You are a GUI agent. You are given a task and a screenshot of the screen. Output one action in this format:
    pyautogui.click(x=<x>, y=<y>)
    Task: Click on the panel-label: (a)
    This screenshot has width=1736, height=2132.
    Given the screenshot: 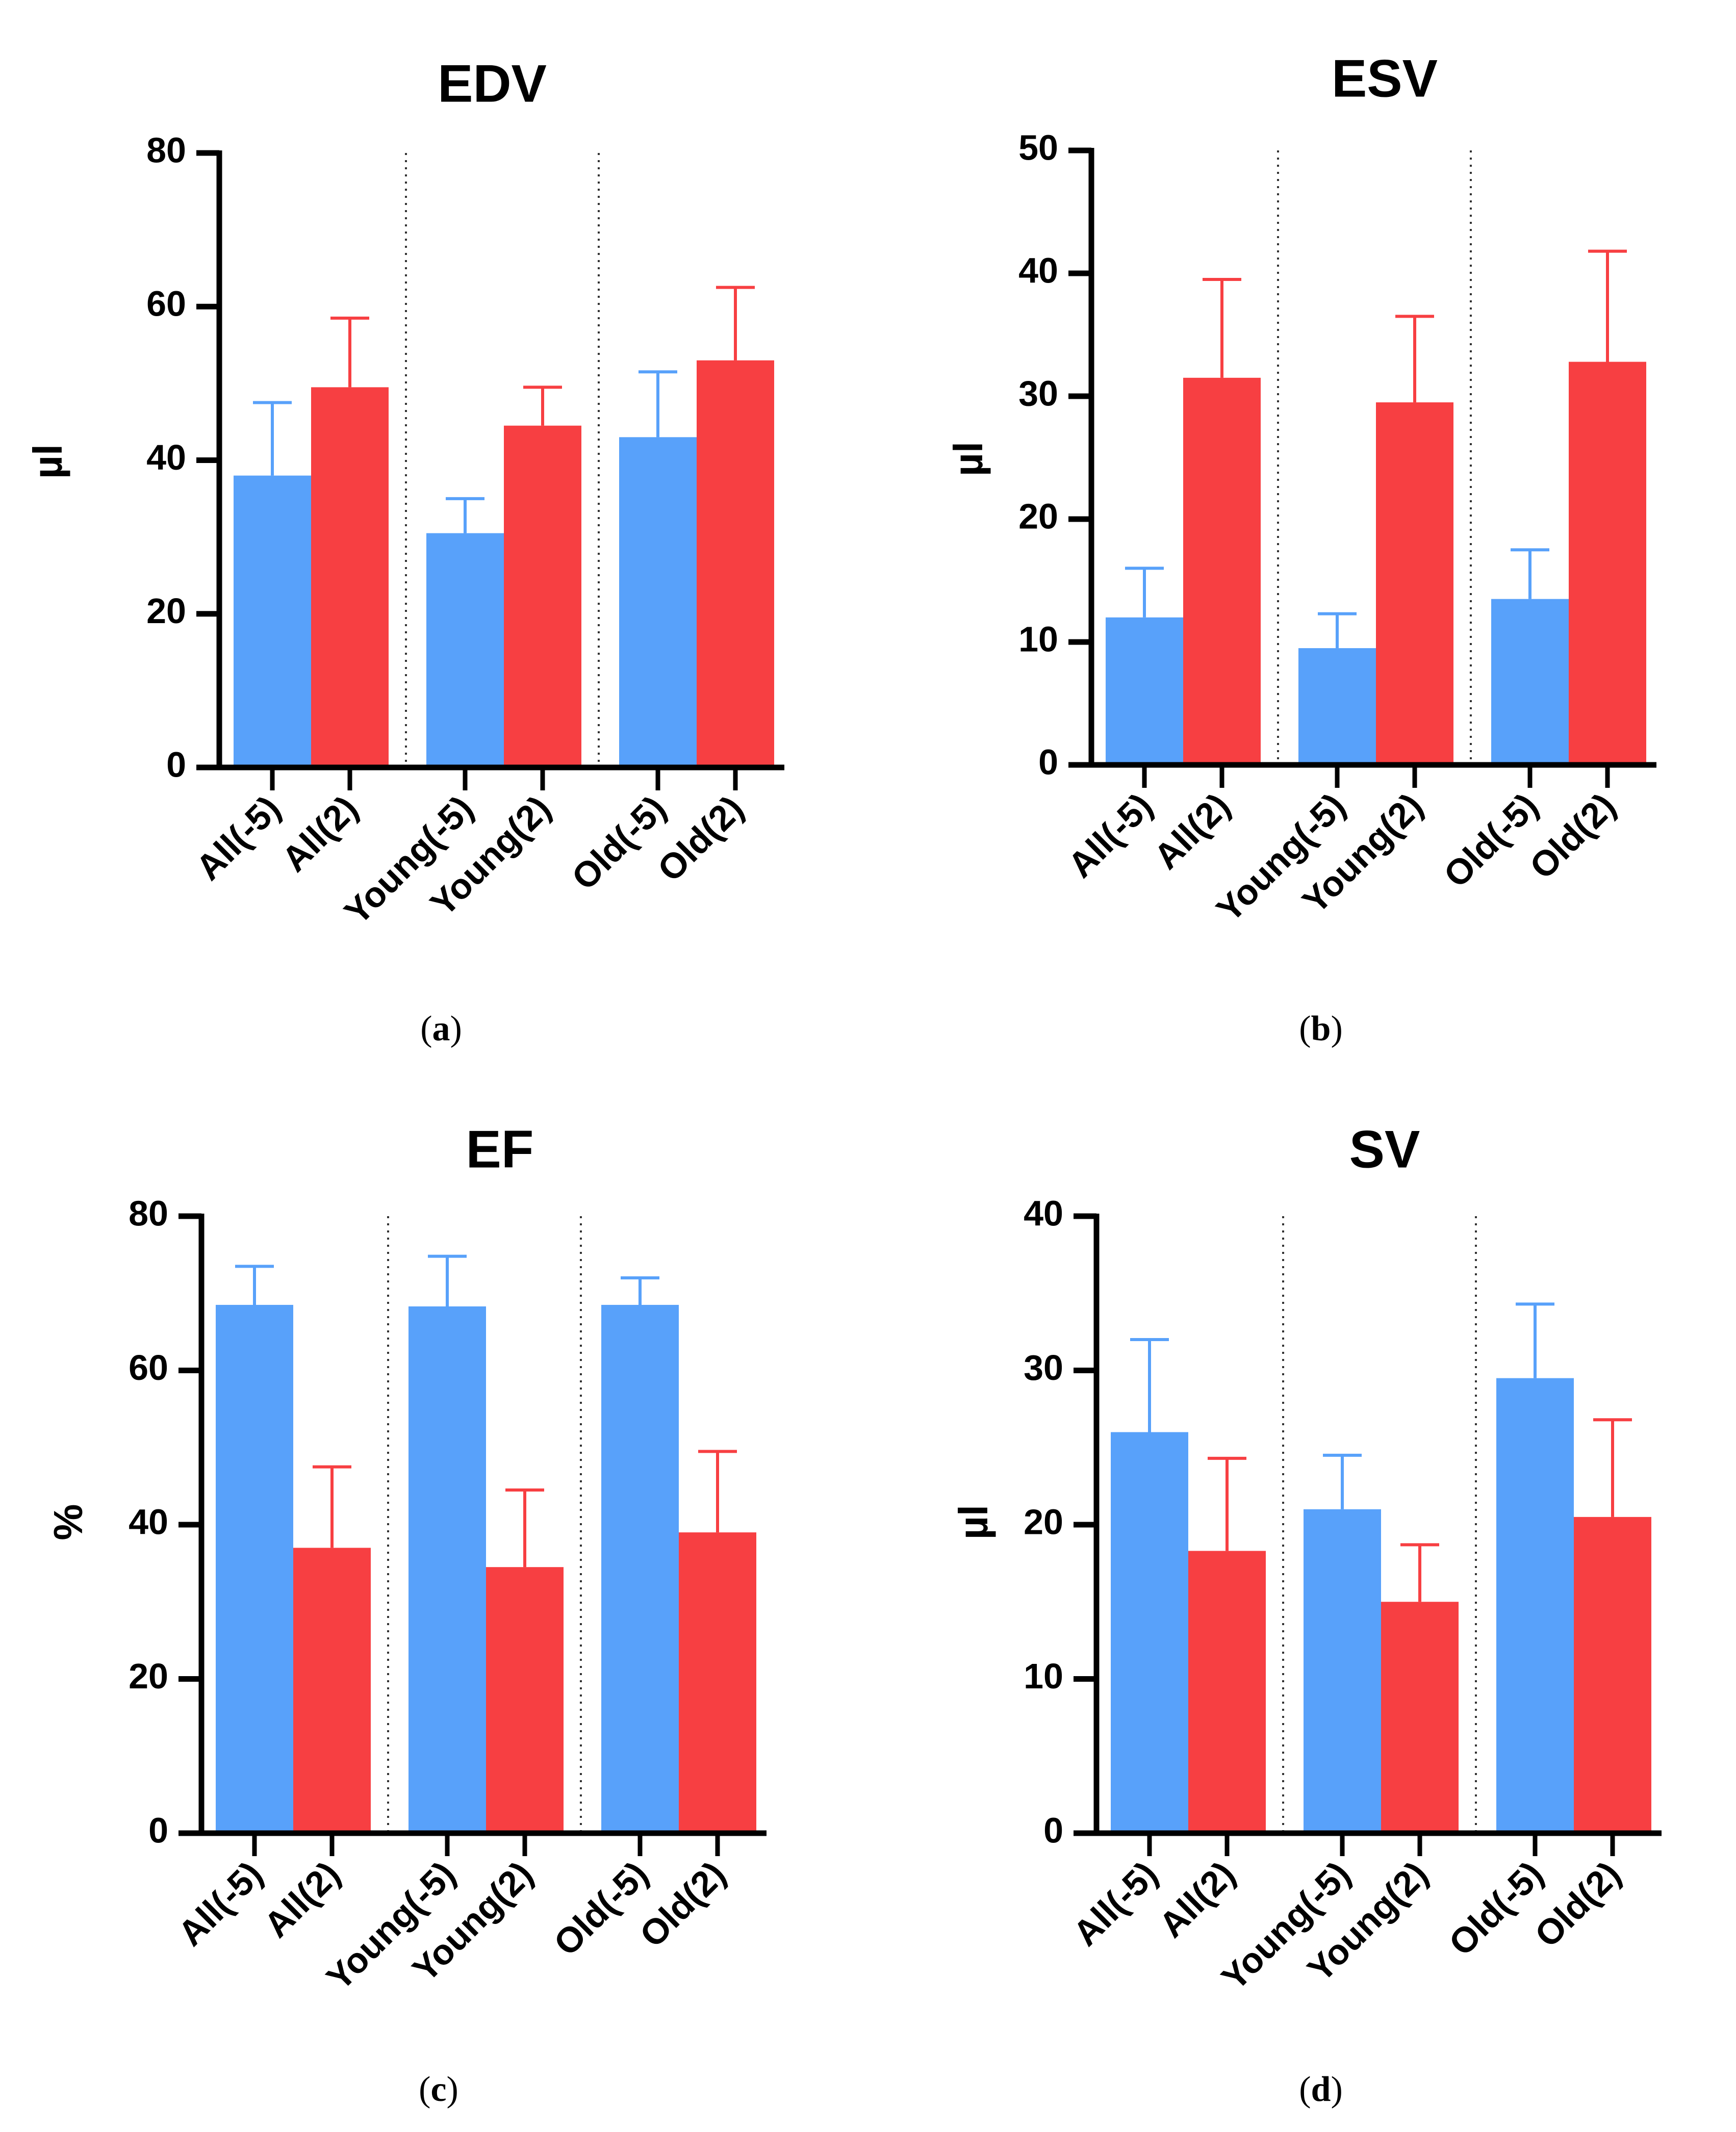 What is the action you would take?
    pyautogui.click(x=441, y=1029)
    